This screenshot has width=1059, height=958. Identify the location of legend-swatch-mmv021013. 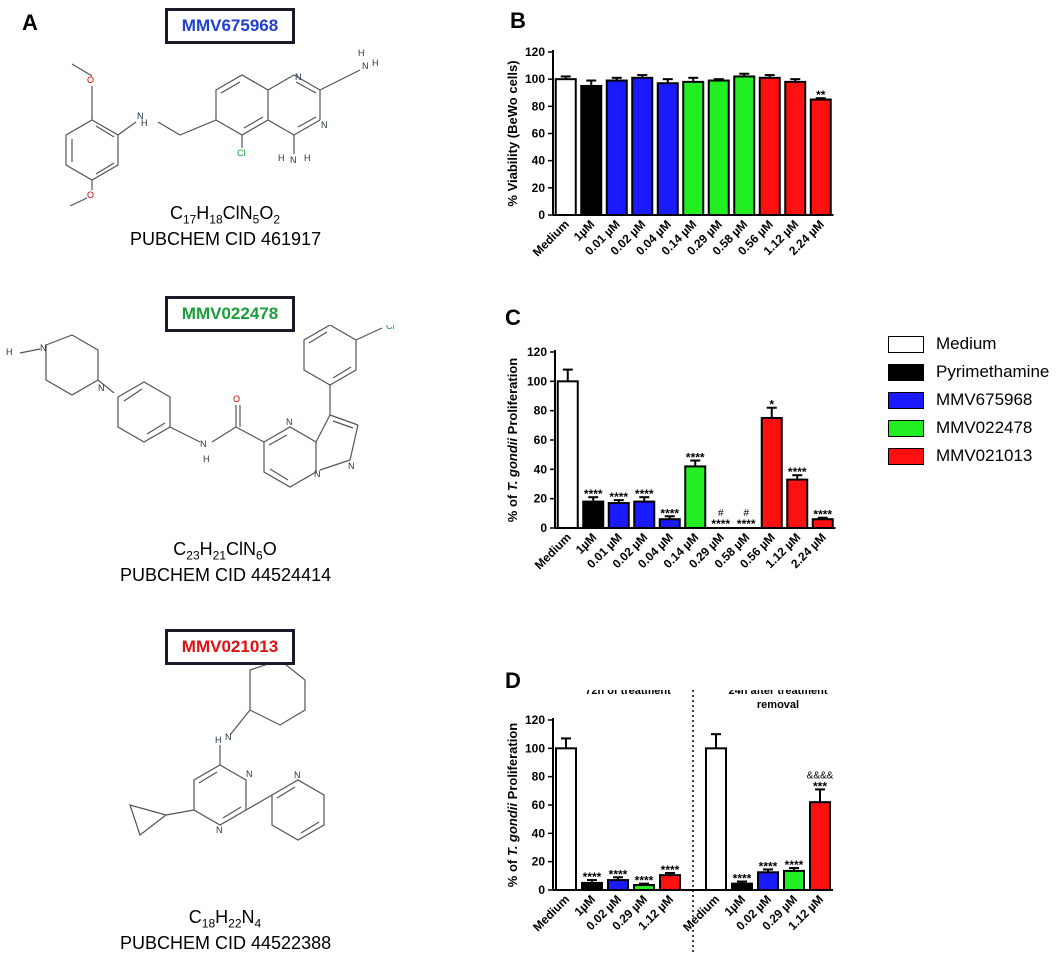
(906, 456).